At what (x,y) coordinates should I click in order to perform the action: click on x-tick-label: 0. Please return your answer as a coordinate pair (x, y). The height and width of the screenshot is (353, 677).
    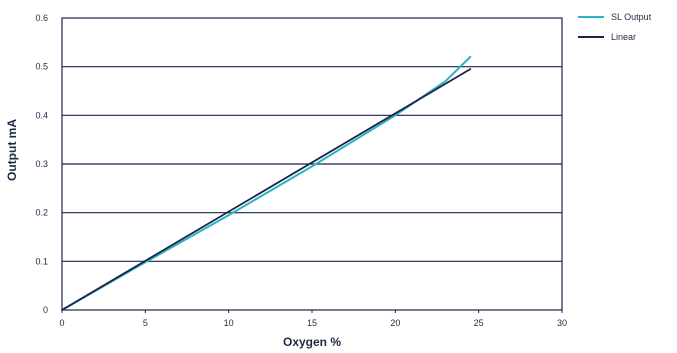
    Looking at the image, I should click on (61, 323).